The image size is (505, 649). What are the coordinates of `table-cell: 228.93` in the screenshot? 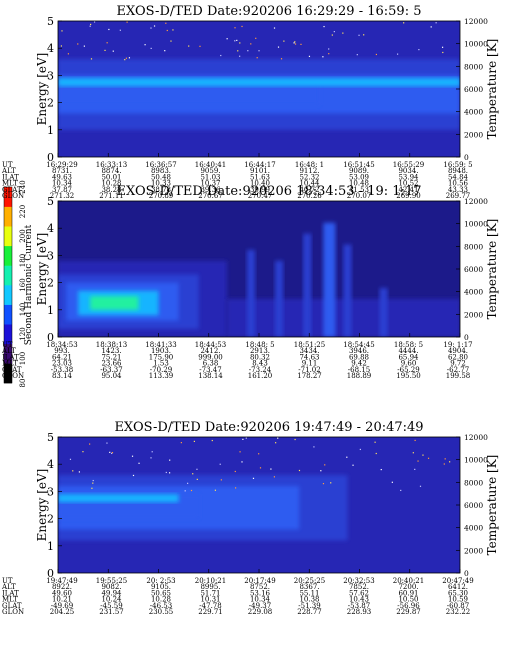 It's located at (359, 612).